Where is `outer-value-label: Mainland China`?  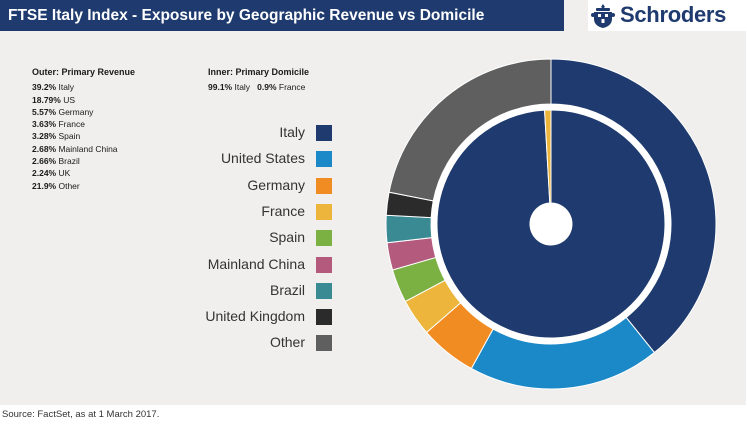
outer-value-label: Mainland China is located at coordinates (87, 148).